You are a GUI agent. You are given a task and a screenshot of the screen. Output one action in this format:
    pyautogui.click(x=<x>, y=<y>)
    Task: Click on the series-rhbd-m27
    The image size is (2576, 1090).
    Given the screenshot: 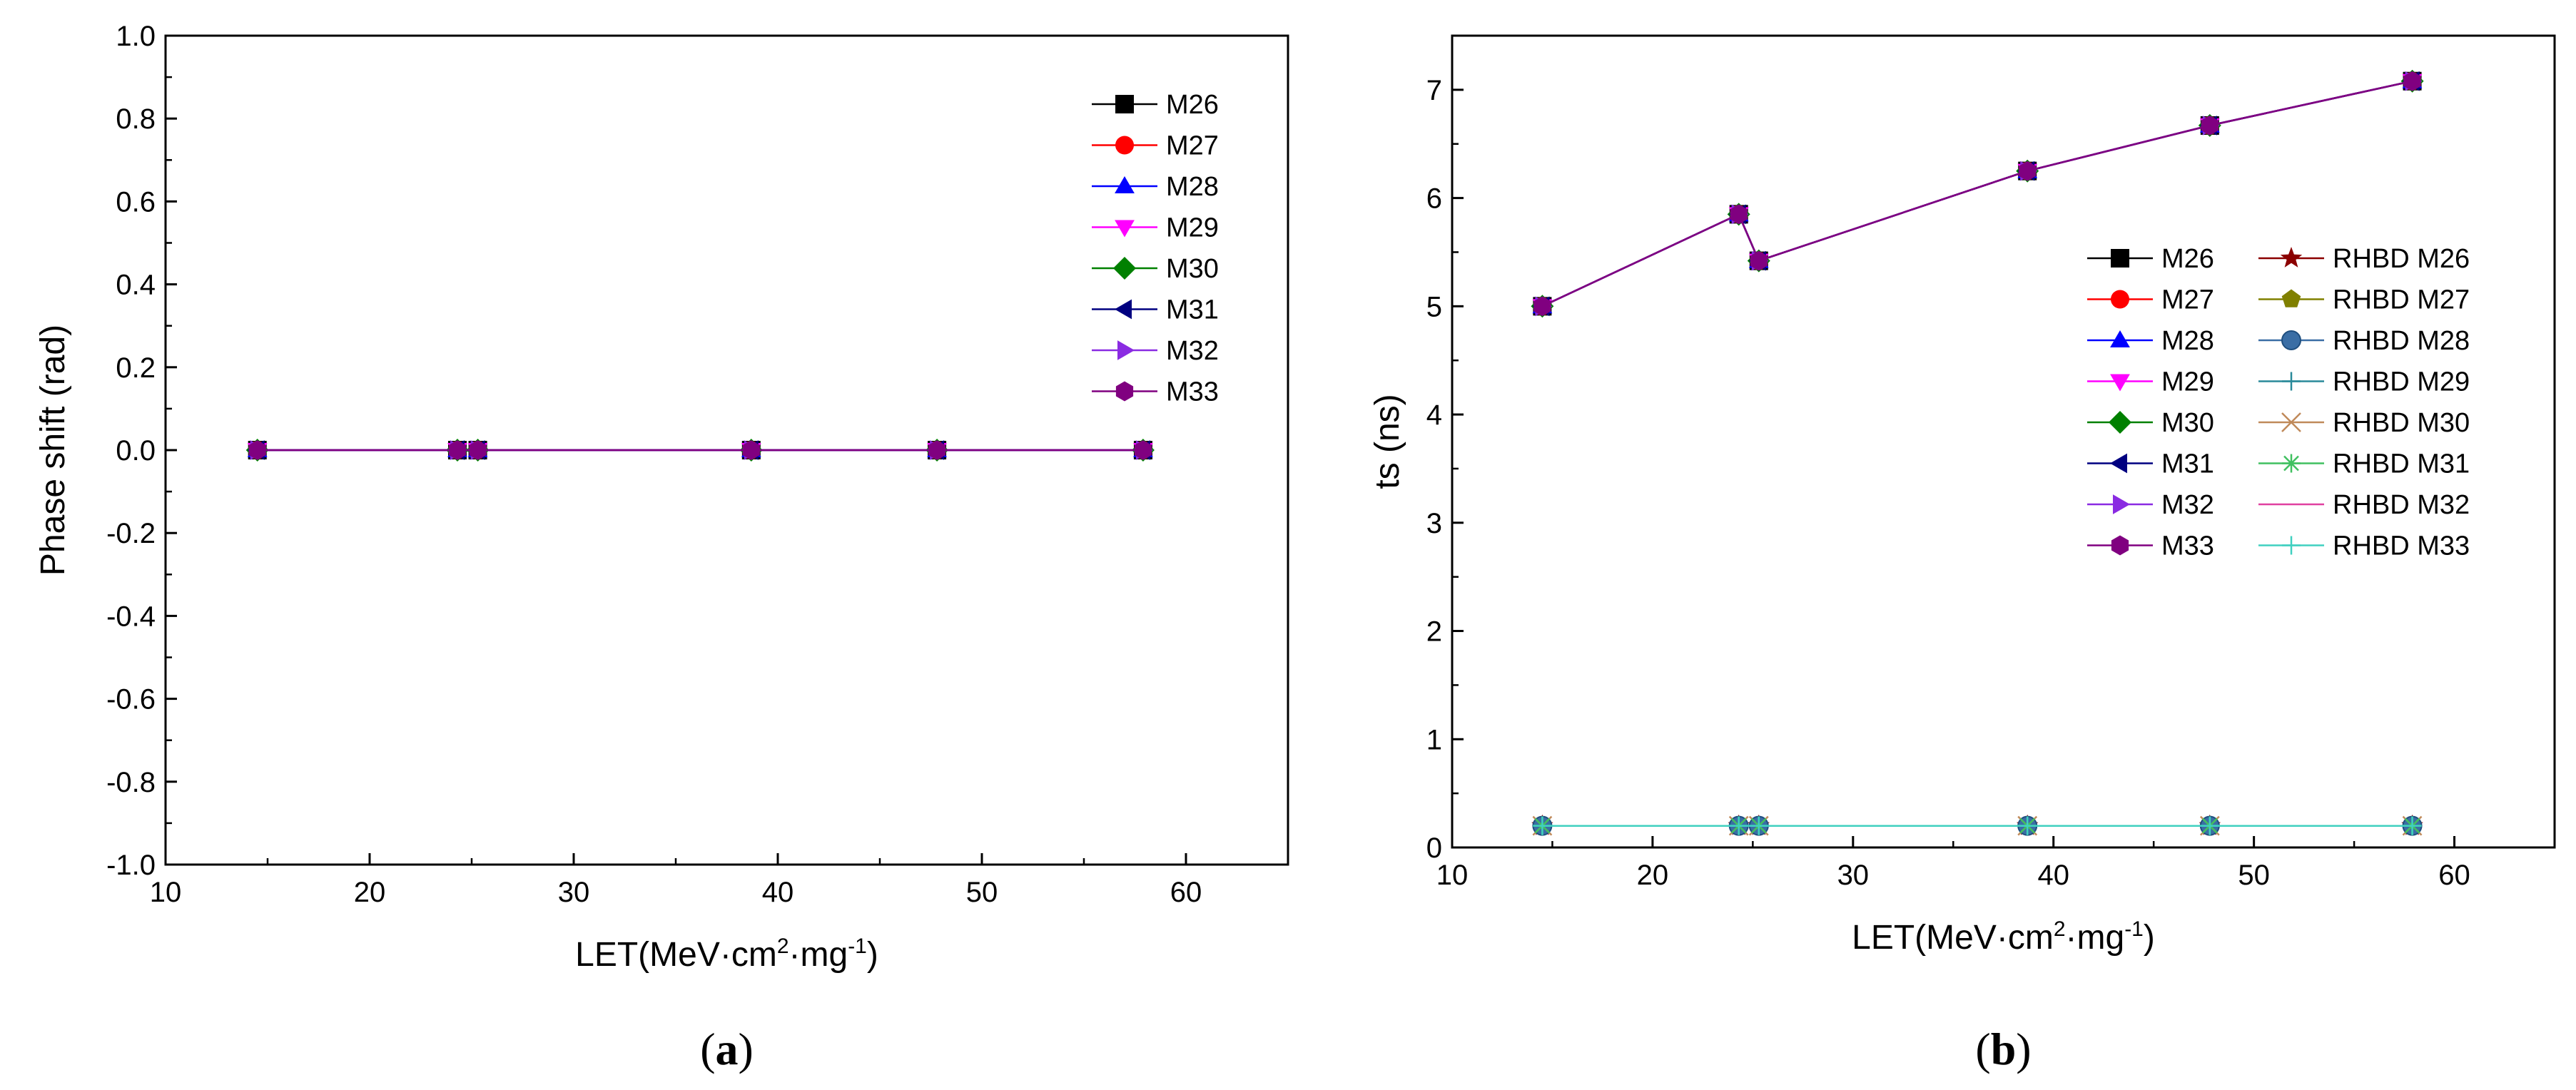 What is the action you would take?
    pyautogui.click(x=1978, y=824)
    